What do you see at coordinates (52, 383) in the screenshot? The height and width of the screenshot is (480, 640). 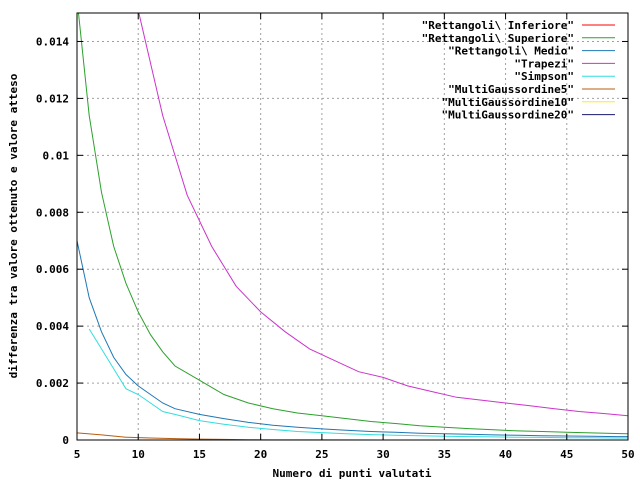 I see `y-tick-label: 0.002` at bounding box center [52, 383].